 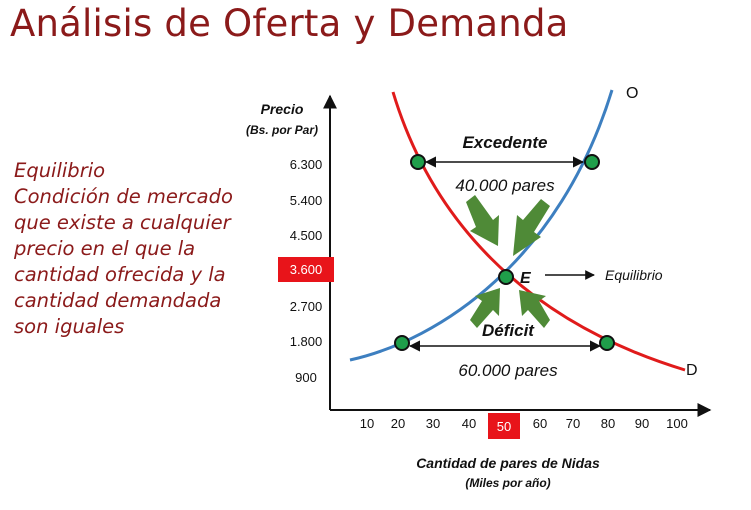 I want to click on definition-line: que existe a cualquier, so click(x=122, y=222).